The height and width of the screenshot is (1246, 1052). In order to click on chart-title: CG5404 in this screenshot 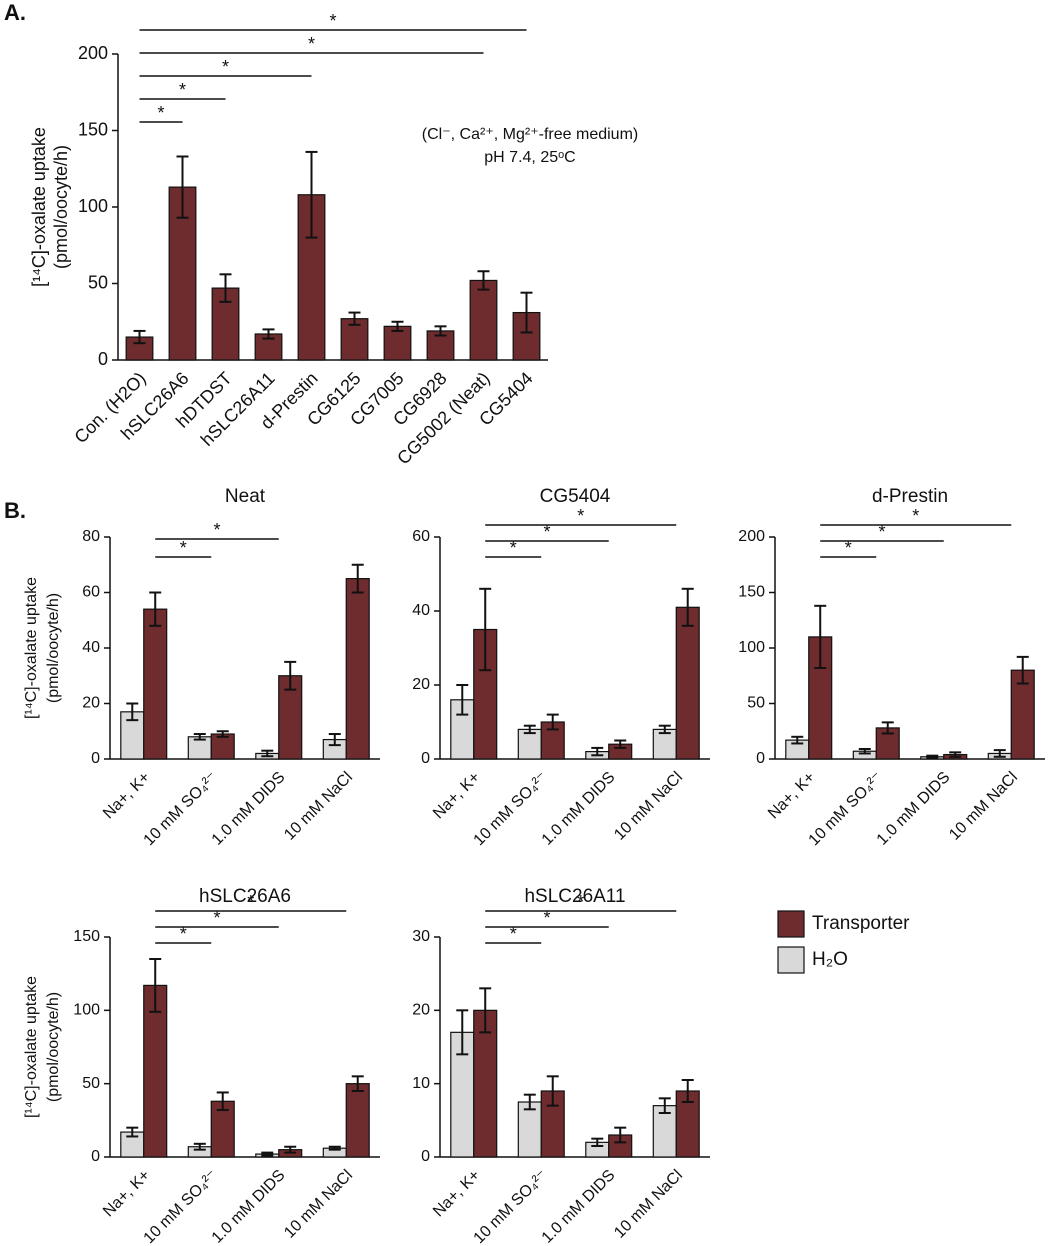, I will do `click(575, 496)`.